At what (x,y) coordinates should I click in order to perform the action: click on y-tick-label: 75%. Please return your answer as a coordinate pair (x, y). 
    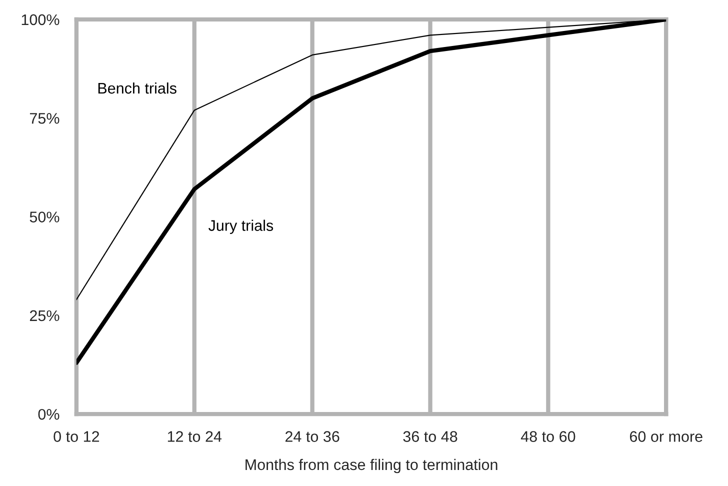
    Looking at the image, I should click on (45, 118).